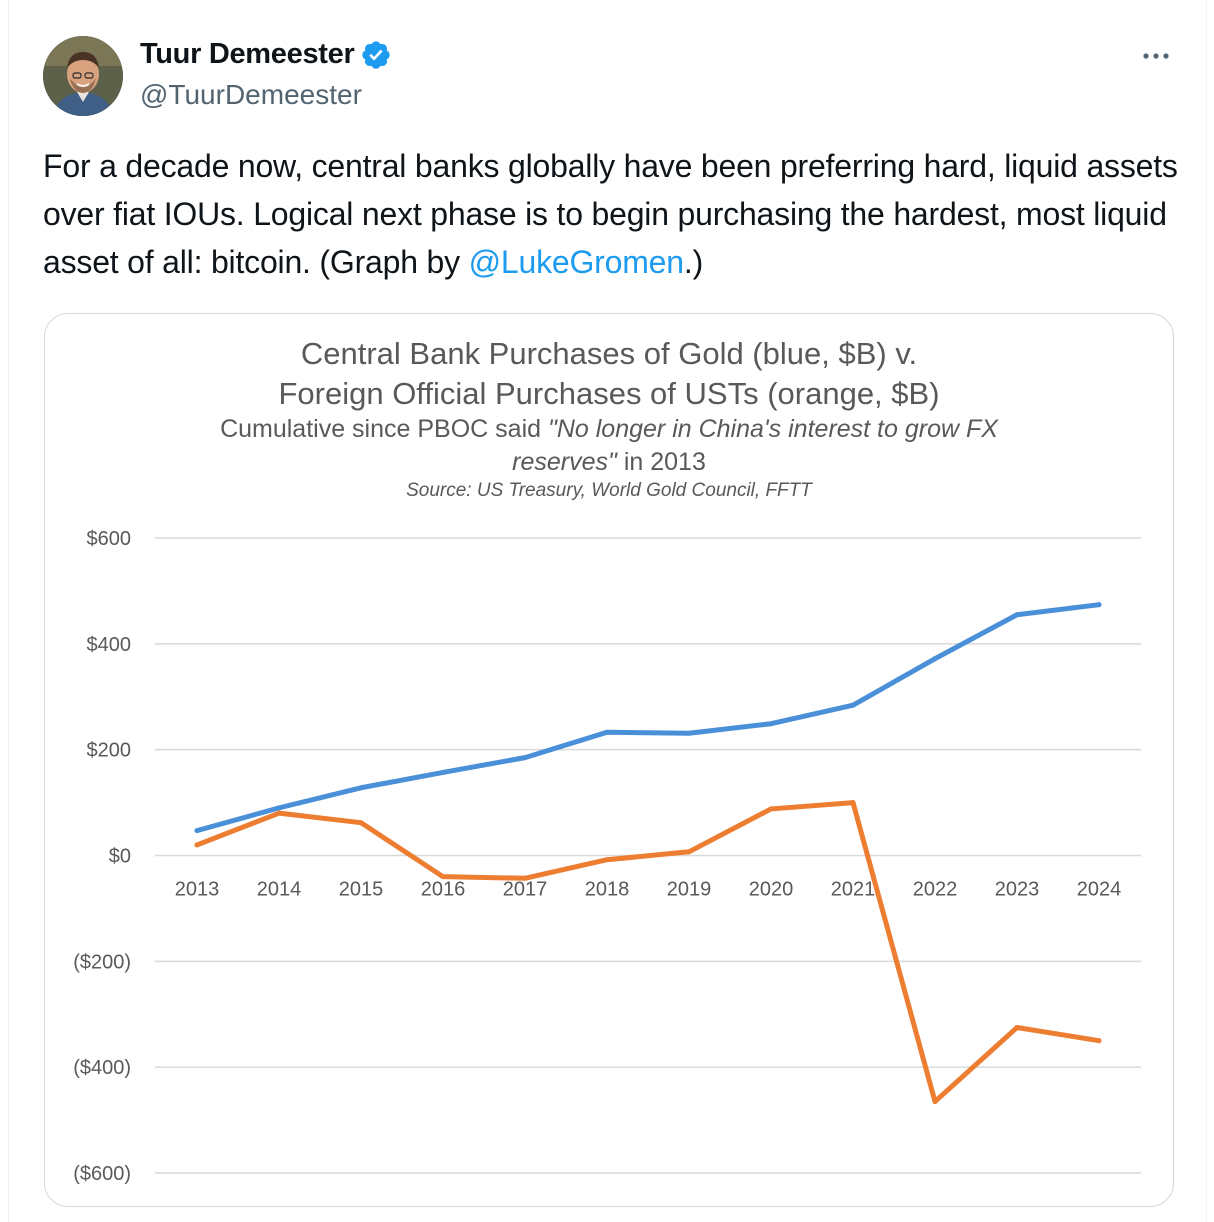 This screenshot has width=1214, height=1222. I want to click on more-options-button, so click(1156, 55).